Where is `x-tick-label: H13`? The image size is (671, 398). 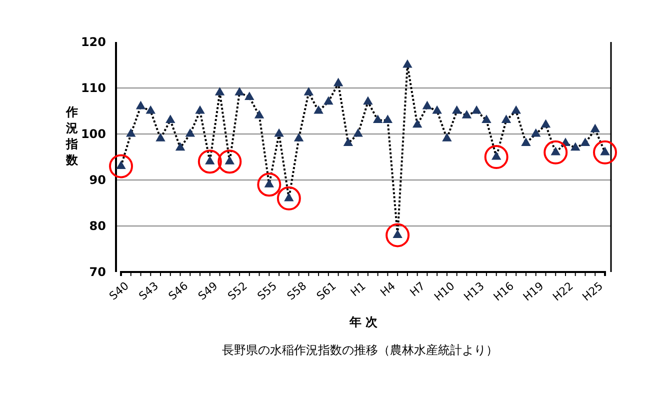
x-tick-label: H13 is located at coordinates (474, 291).